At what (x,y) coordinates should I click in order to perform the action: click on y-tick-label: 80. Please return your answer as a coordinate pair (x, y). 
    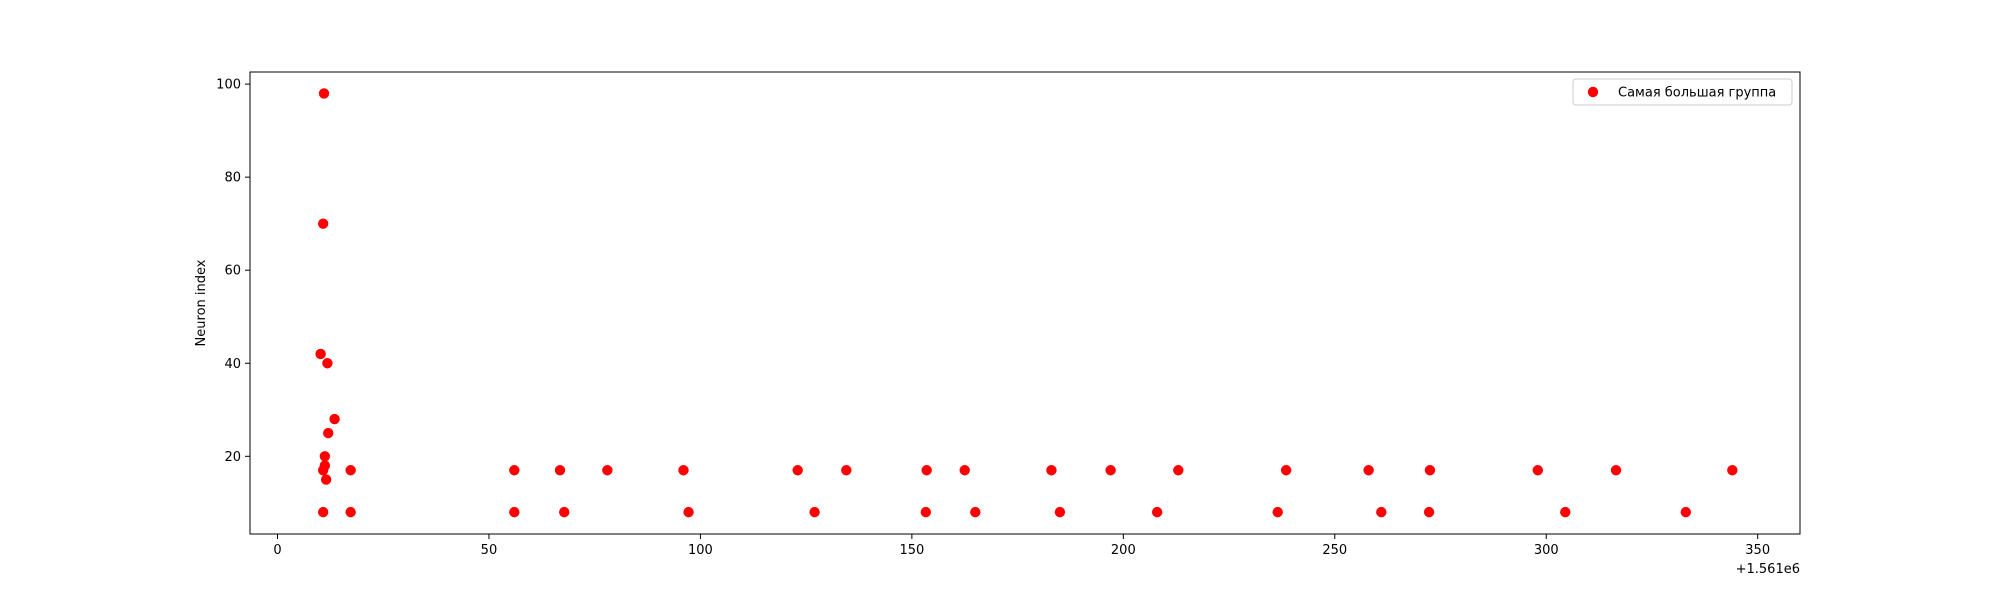
    Looking at the image, I should click on (232, 178).